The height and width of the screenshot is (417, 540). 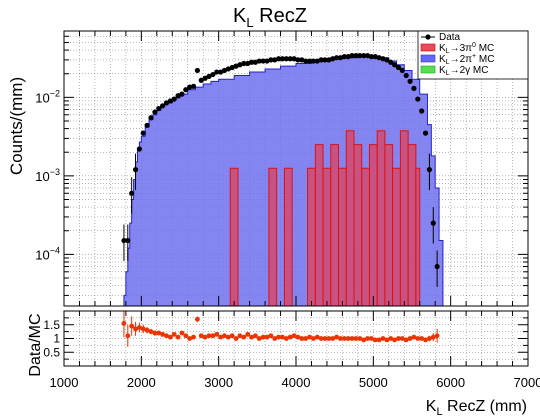 I want to click on legend-2gamma-swatch, so click(x=428, y=69).